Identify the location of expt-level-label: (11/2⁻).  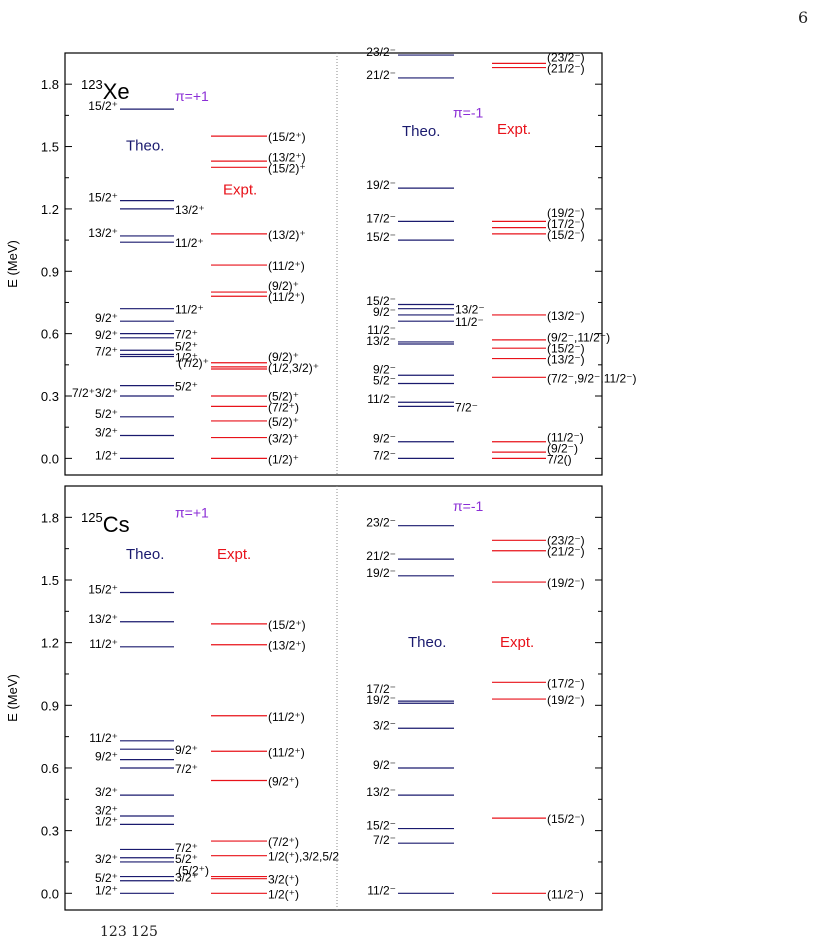
(565, 437).